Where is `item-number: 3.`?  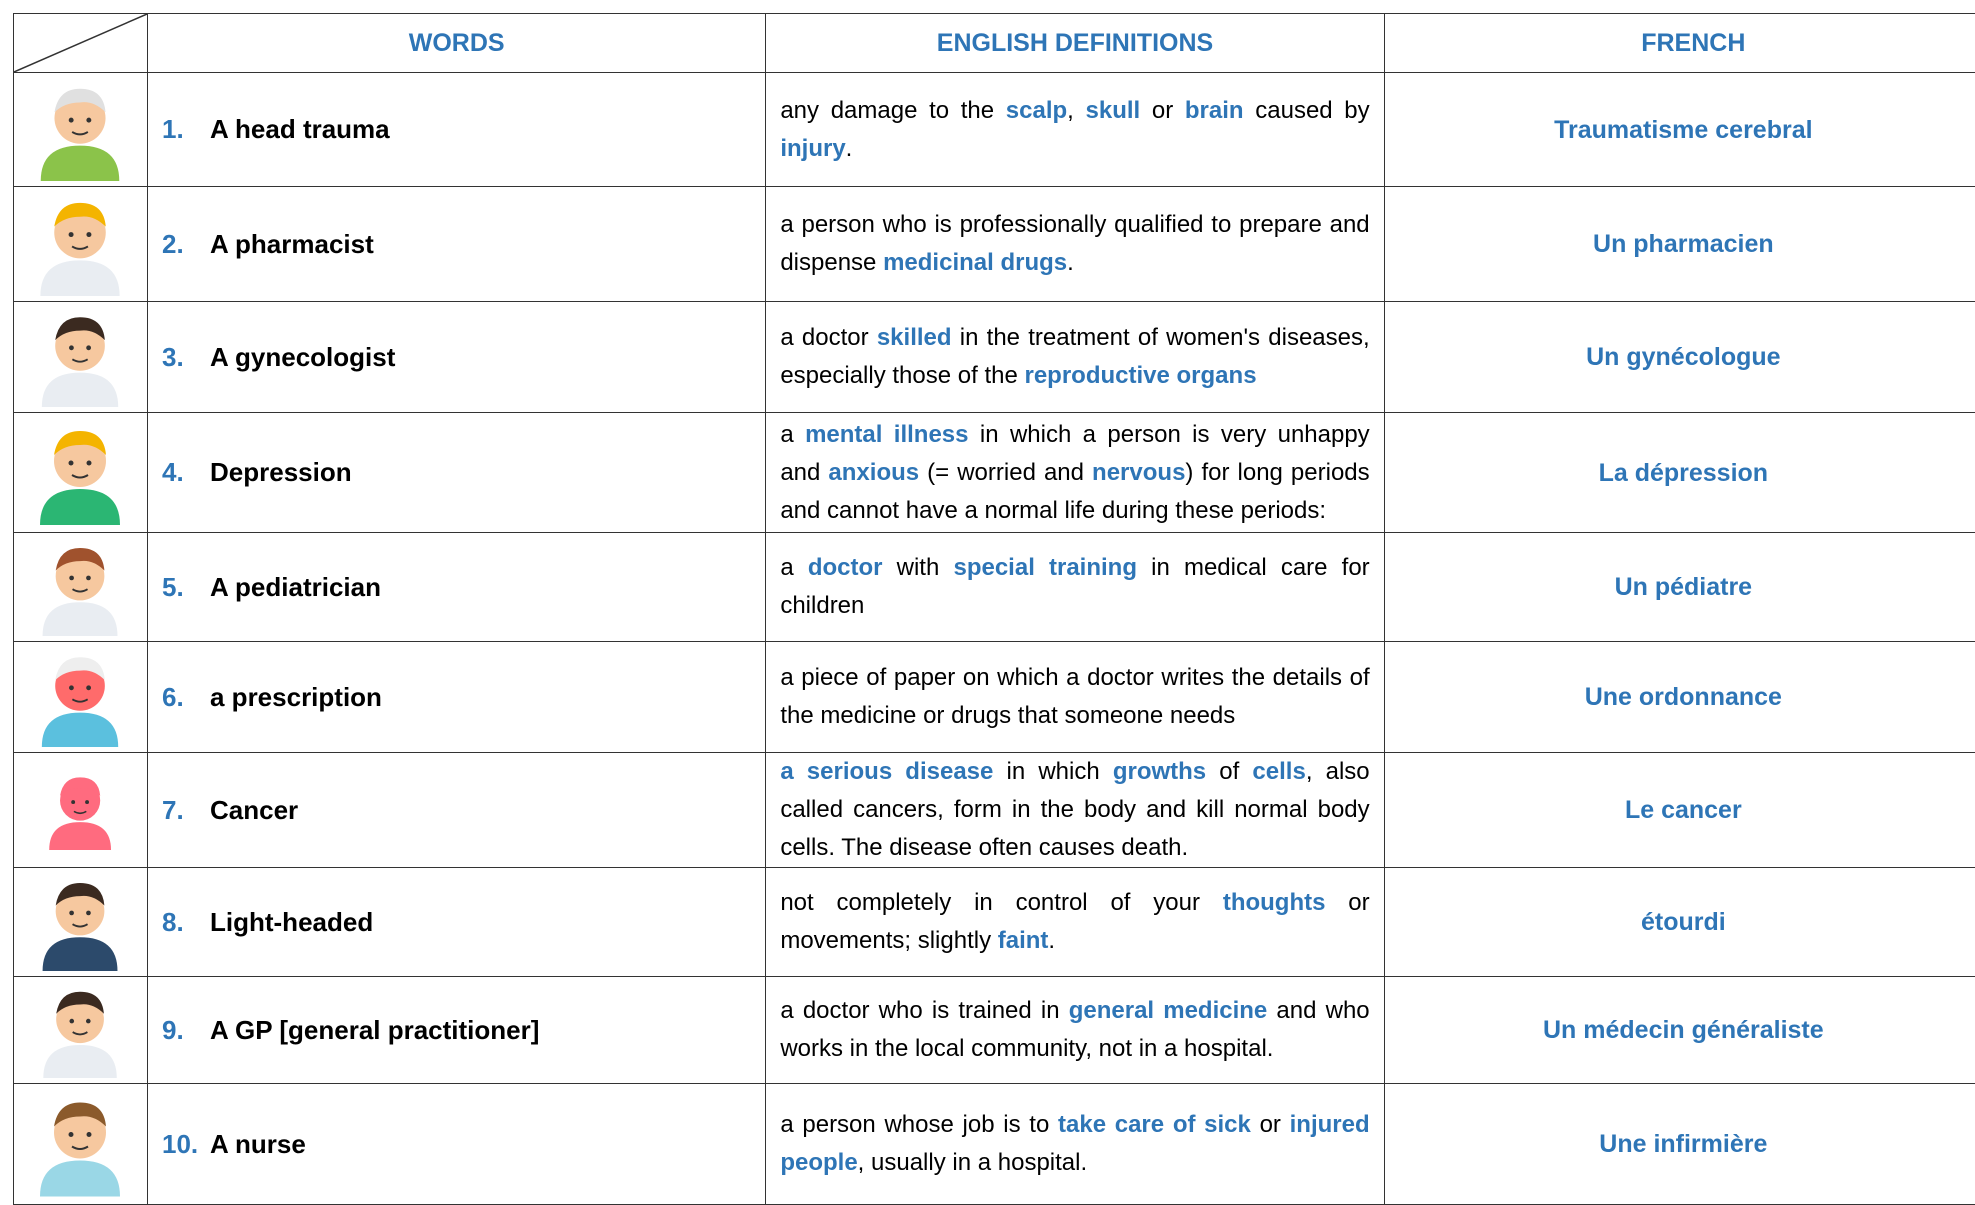
item-number: 3. is located at coordinates (186, 357).